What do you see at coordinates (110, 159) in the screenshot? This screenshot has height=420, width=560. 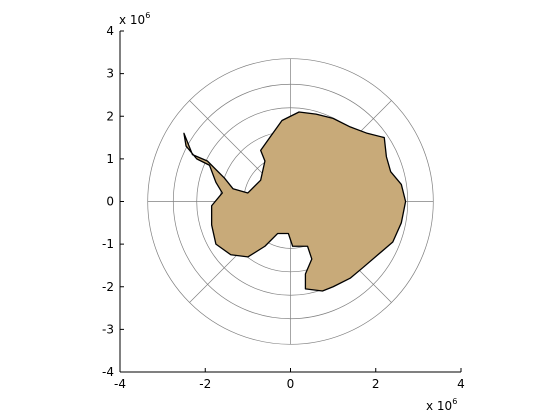 I see `y-tick-label: 1` at bounding box center [110, 159].